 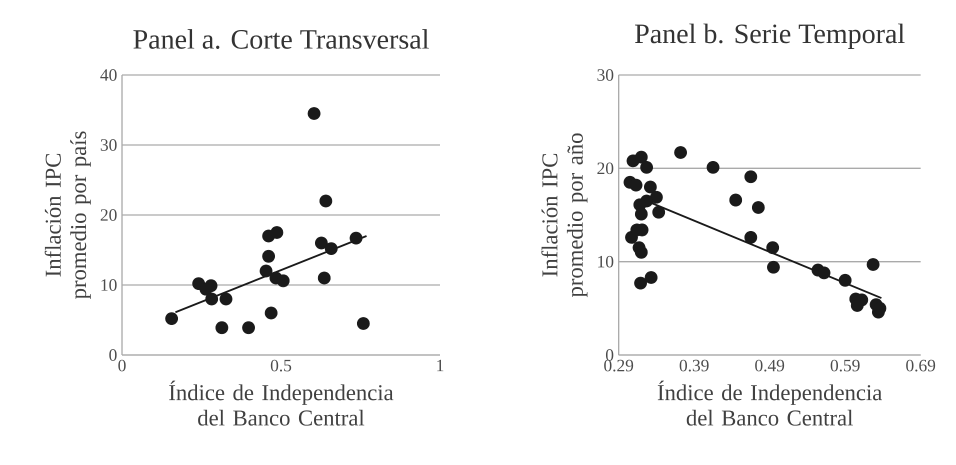 What do you see at coordinates (281, 39) in the screenshot?
I see `chart-title: Panel a. Corte Transversal` at bounding box center [281, 39].